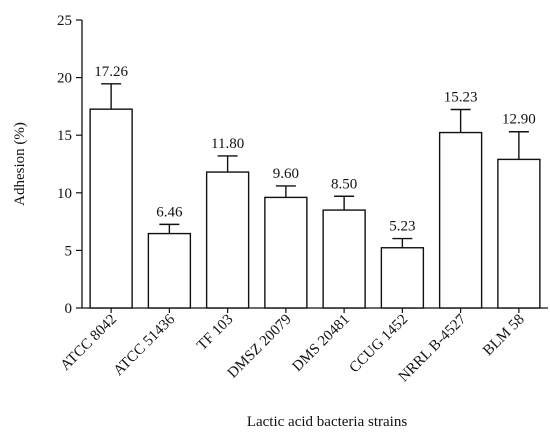 The height and width of the screenshot is (434, 550). What do you see at coordinates (73, 251) in the screenshot?
I see `y-tick-5: 5` at bounding box center [73, 251].